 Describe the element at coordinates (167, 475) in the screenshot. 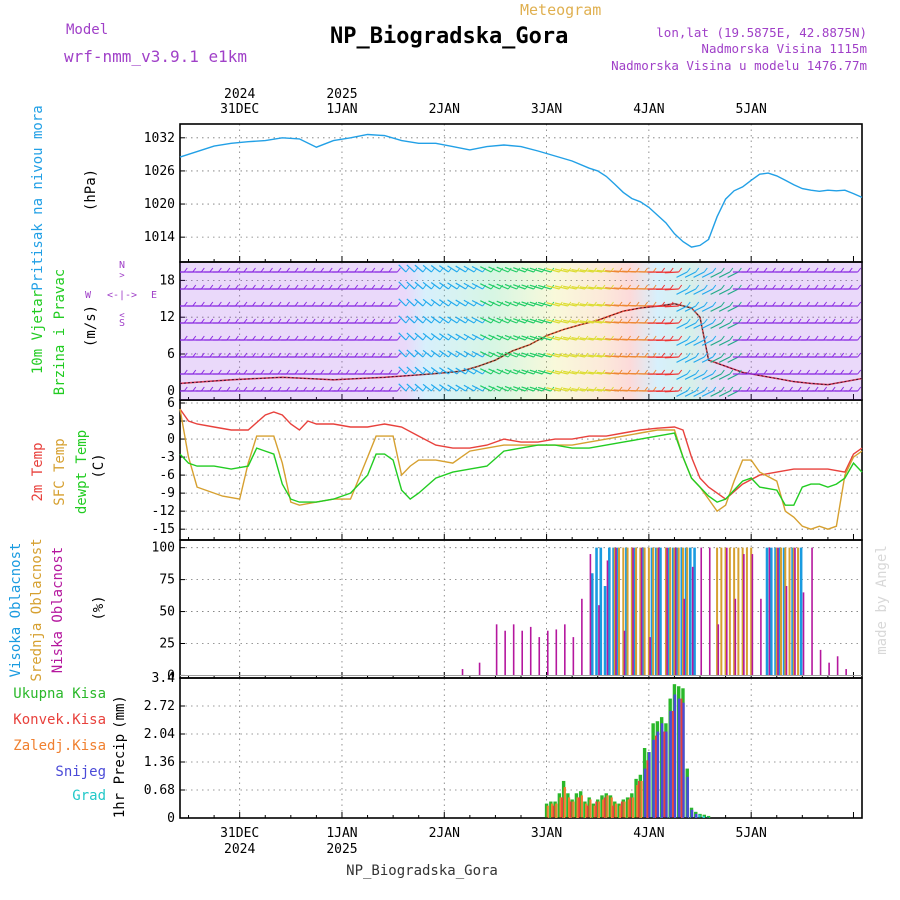

I see `y-tick-label: -6` at that location.